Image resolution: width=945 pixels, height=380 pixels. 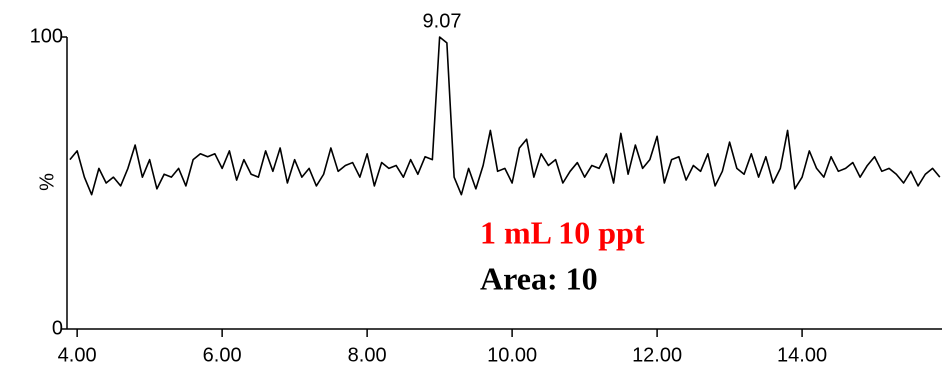 What do you see at coordinates (367, 355) in the screenshot?
I see `x-tick-label: 8.00` at bounding box center [367, 355].